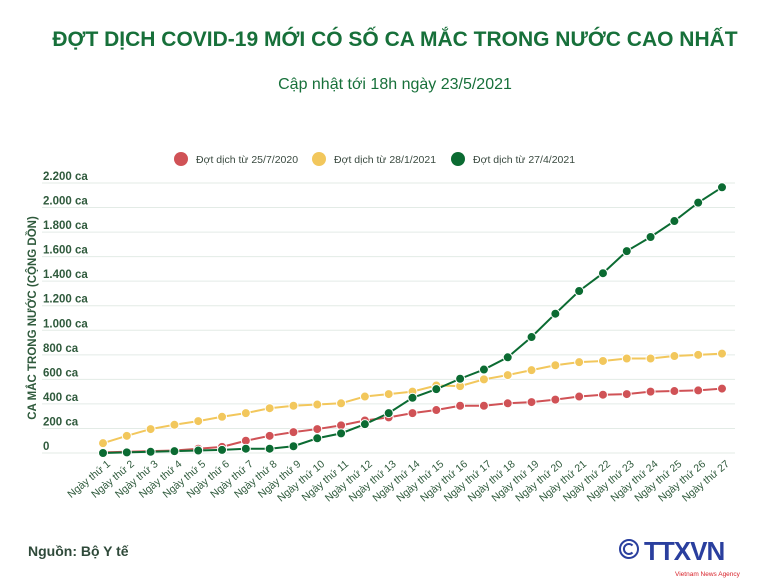 The width and height of the screenshot is (759, 588). I want to click on source-note: Nguồn: Bộ Y tế, so click(78, 551).